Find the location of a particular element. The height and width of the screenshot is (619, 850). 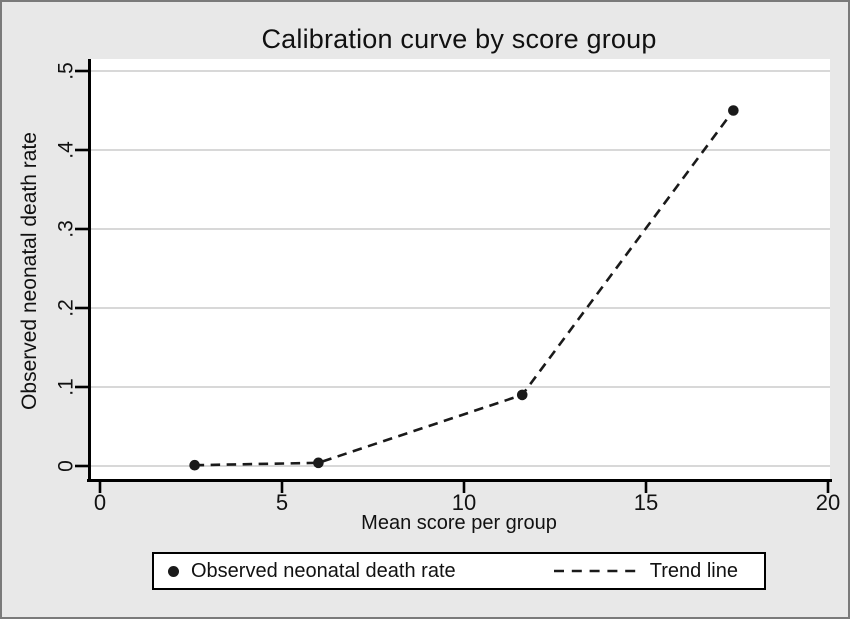

y-axis-title: Observed neonatal death rate is located at coordinates (29, 271).